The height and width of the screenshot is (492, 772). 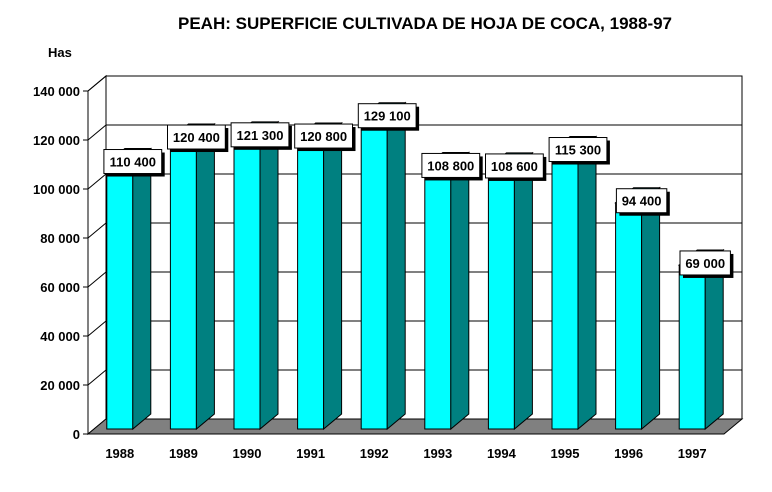 What do you see at coordinates (60, 238) in the screenshot?
I see `y-tick-label: 80 000` at bounding box center [60, 238].